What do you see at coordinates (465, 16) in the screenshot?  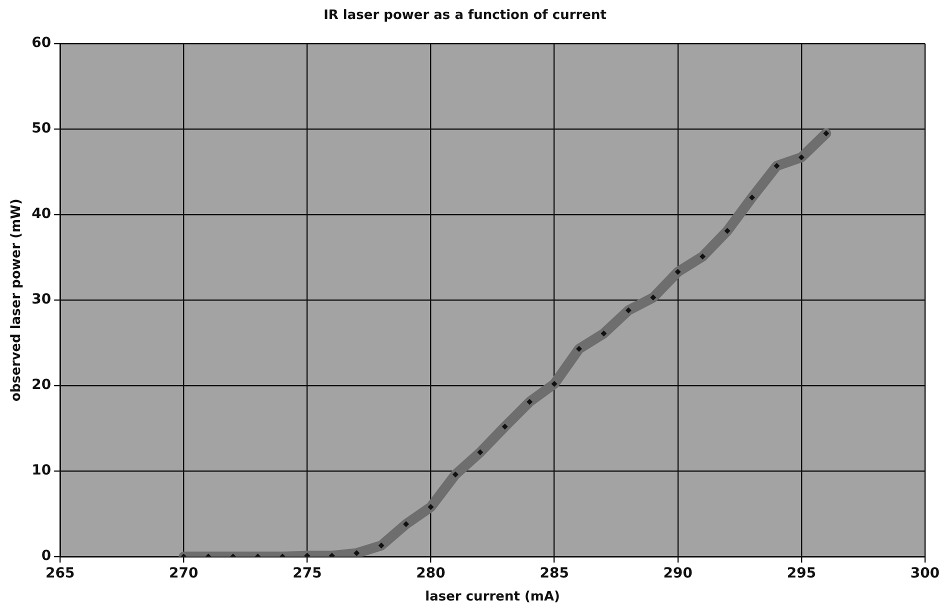 I see `chart-title: IR laser power as a function of current` at bounding box center [465, 16].